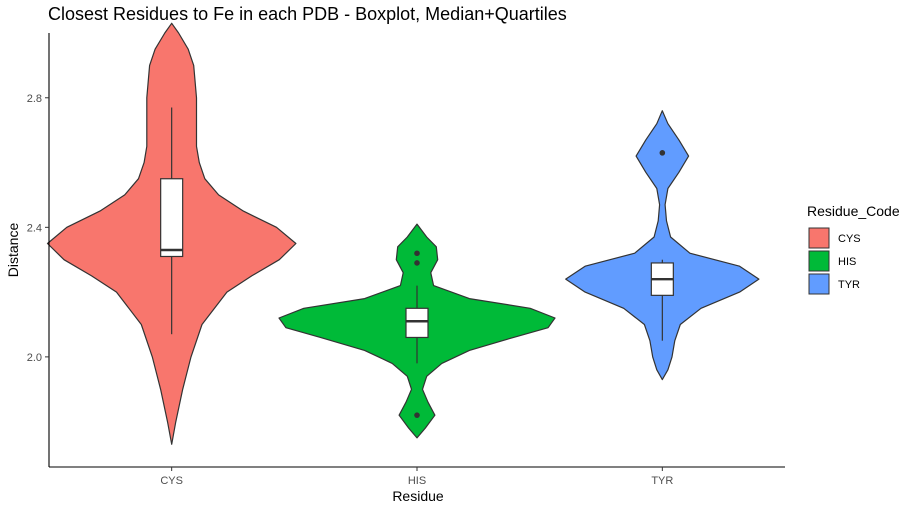 This screenshot has width=917, height=513. I want to click on legend-label-tyr: TYR, so click(849, 285).